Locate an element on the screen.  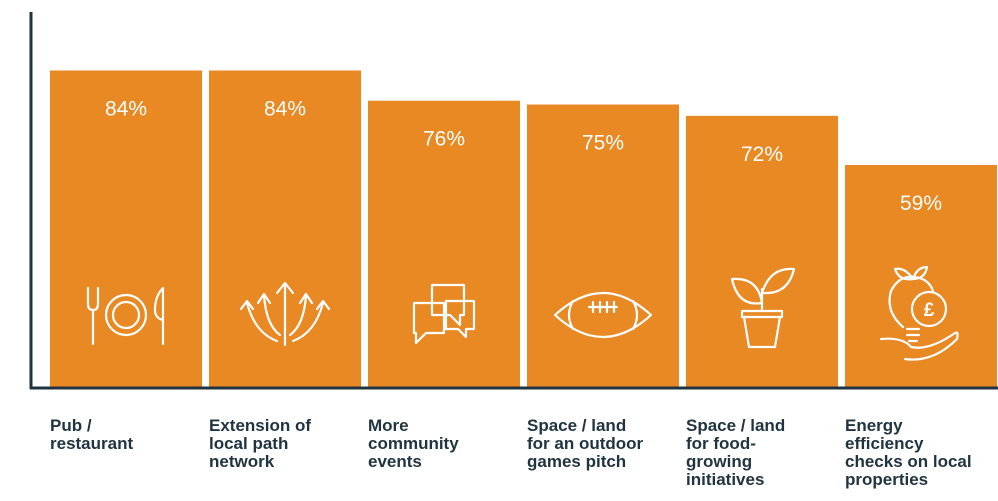
rugby-ball-icon is located at coordinates (603, 315).